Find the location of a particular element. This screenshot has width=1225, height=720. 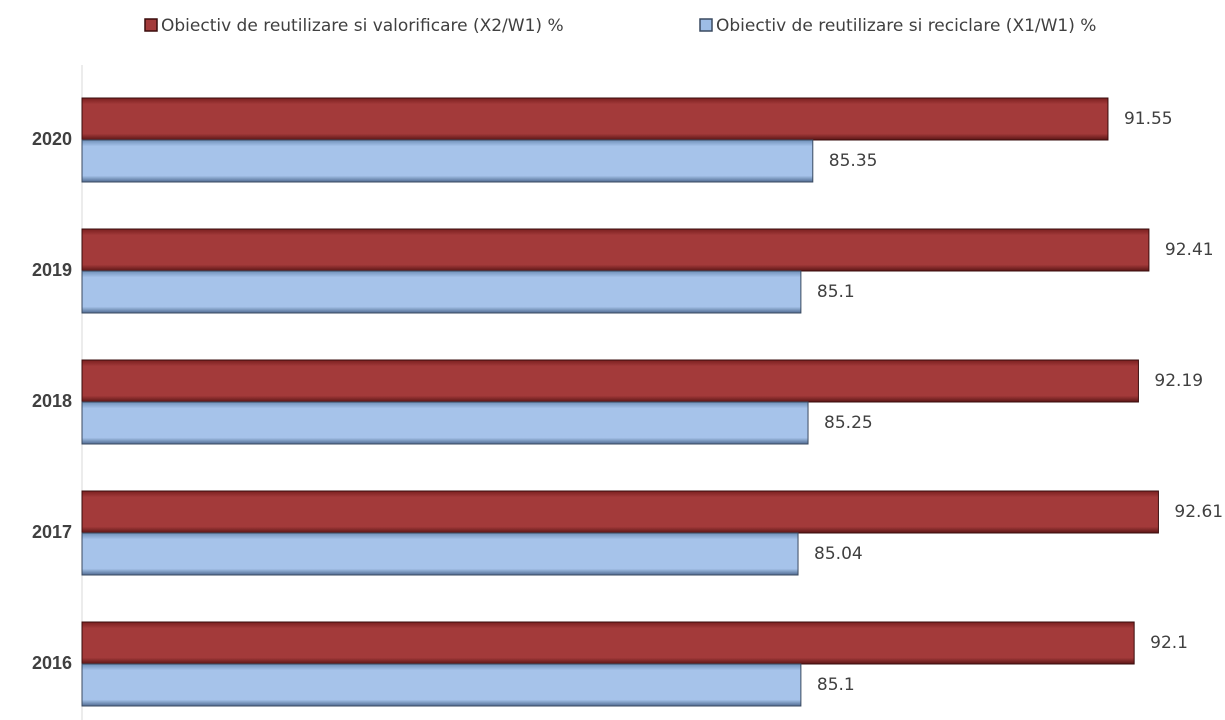

y-tick-label: 2019 is located at coordinates (52, 270).